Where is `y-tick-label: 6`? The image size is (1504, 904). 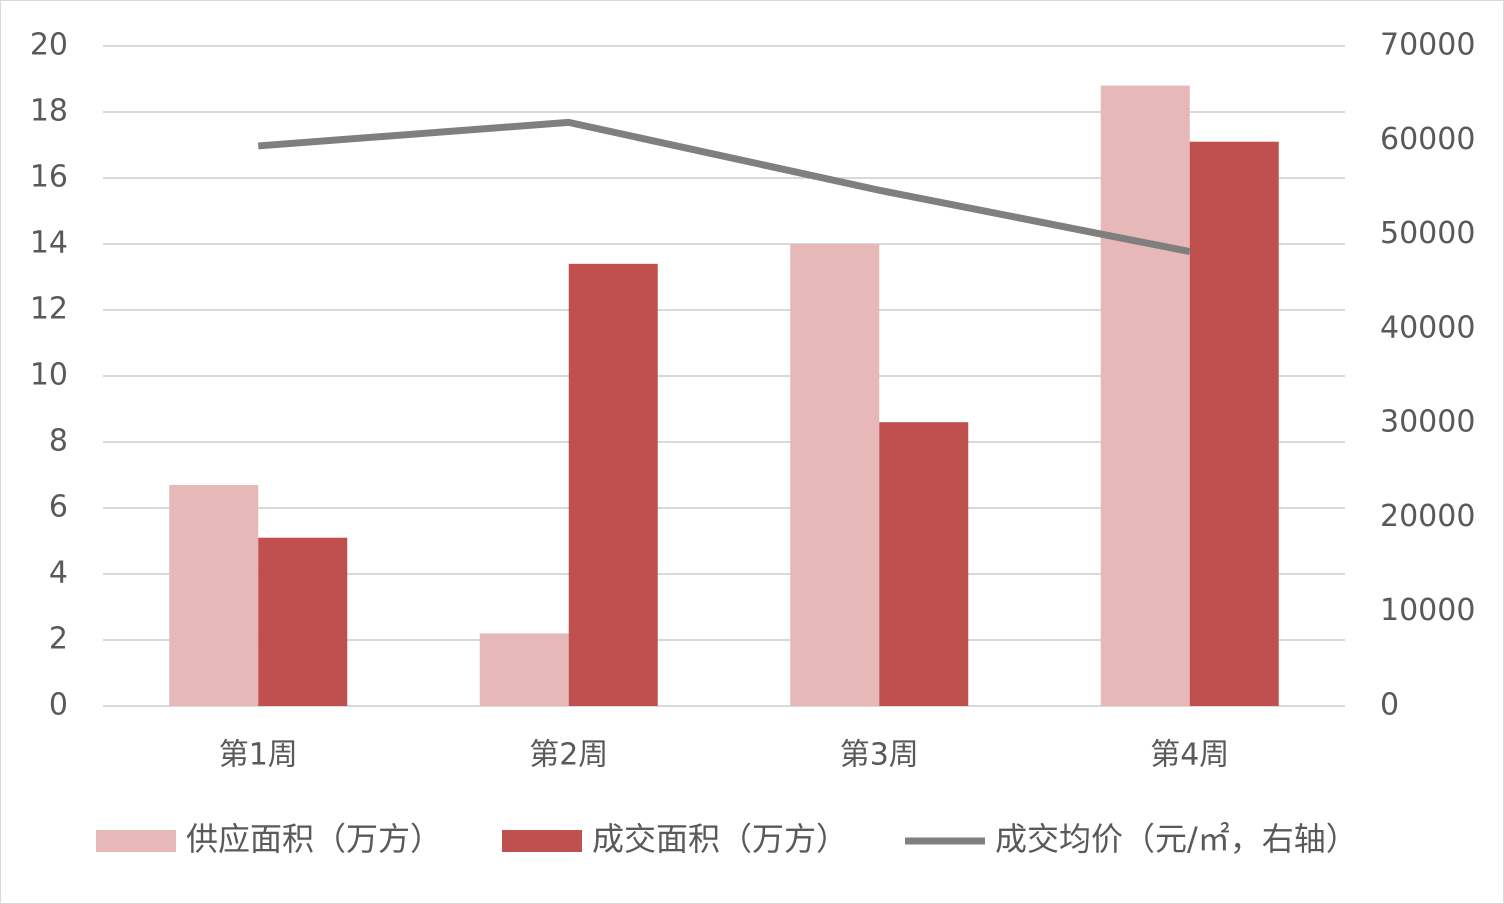 y-tick-label: 6 is located at coordinates (58, 507).